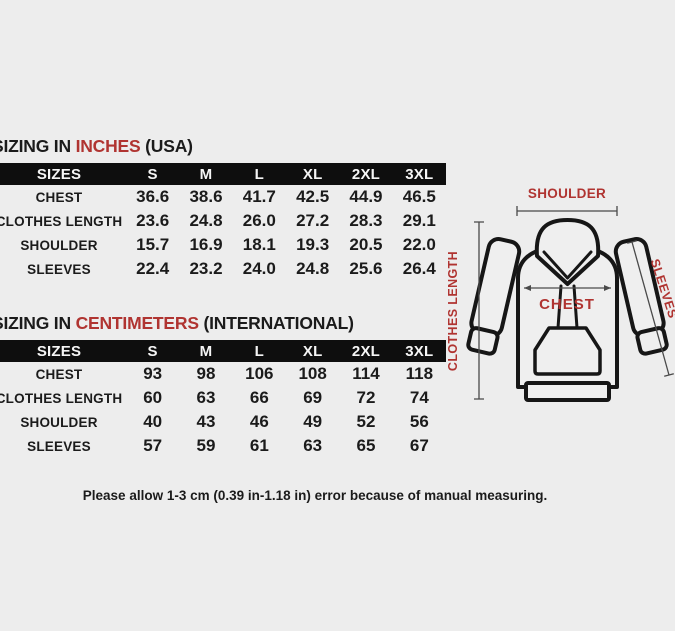 Image resolution: width=675 pixels, height=631 pixels. What do you see at coordinates (35, 146) in the screenshot?
I see `title-prefix: SIZING IN` at bounding box center [35, 146].